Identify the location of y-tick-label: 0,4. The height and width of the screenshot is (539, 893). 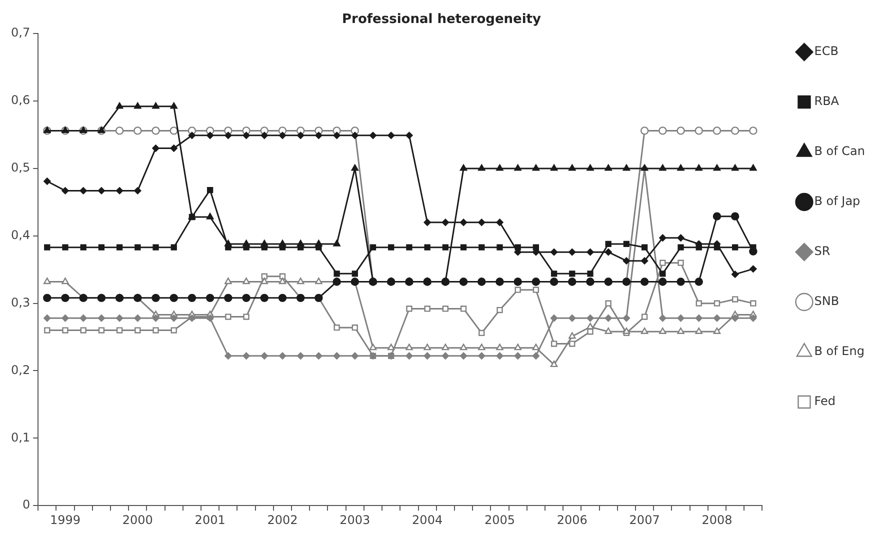
(20, 235).